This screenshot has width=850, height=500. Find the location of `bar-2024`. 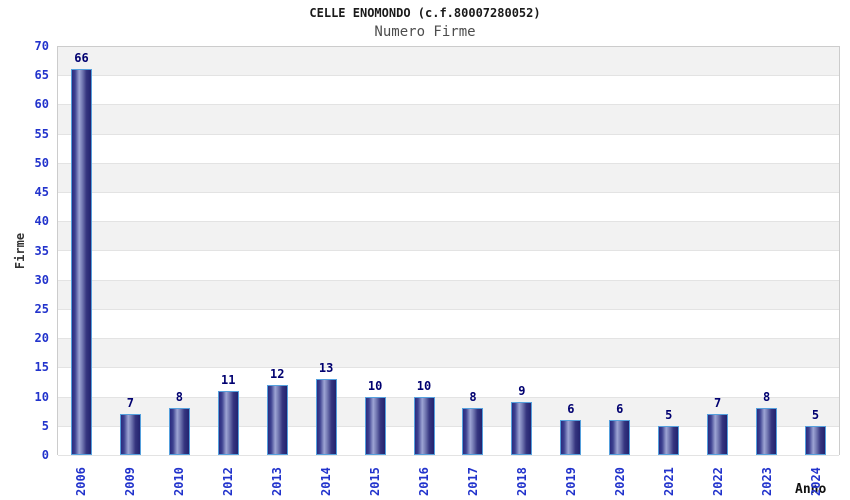

bar-2024 is located at coordinates (816, 440).